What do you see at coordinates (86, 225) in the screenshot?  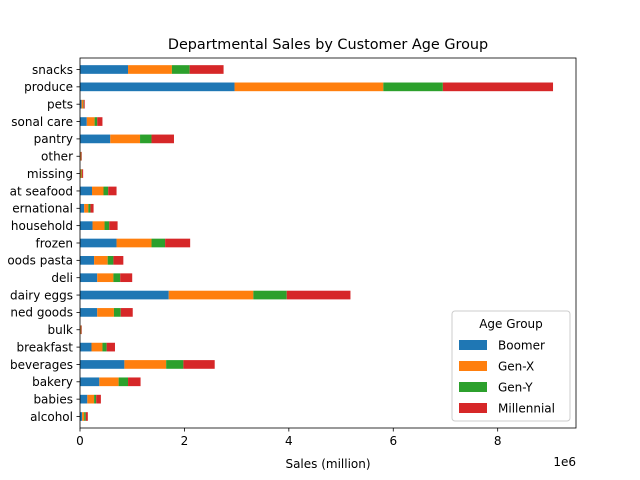 I see `bar-household-boomer` at bounding box center [86, 225].